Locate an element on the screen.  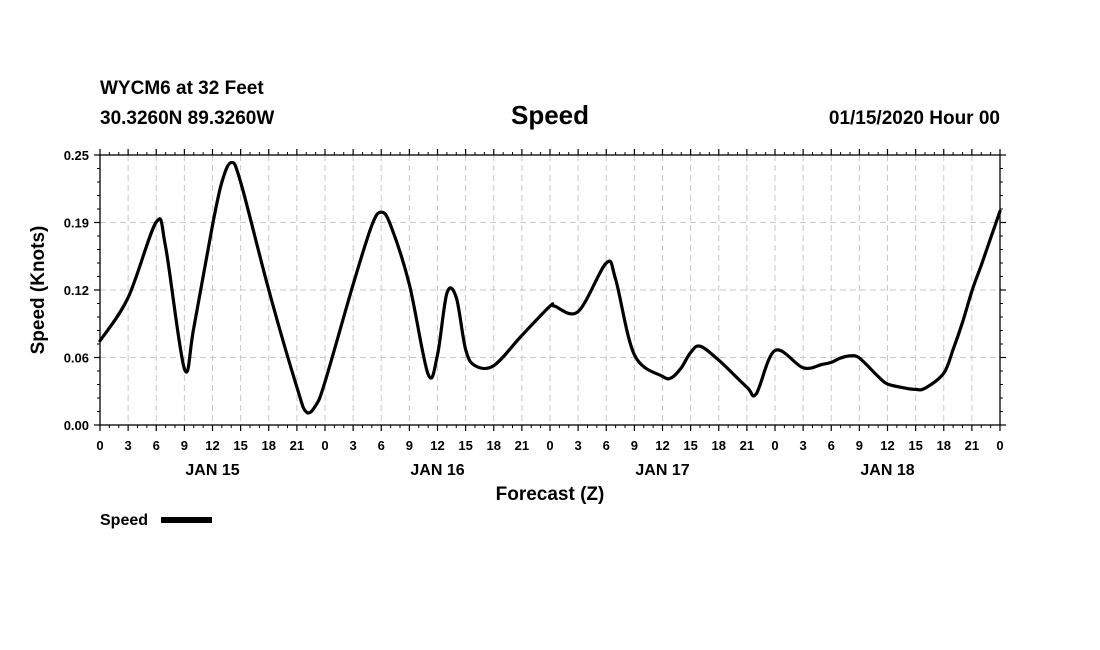
y-tick-label: 0.25 is located at coordinates (76, 155).